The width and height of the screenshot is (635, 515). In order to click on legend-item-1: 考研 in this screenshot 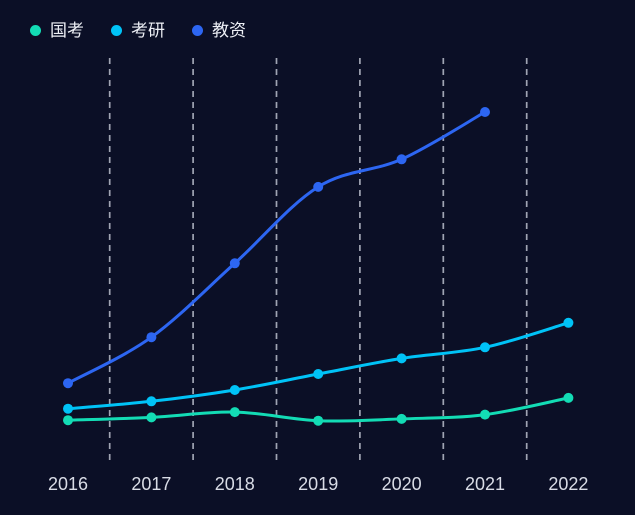, I will do `click(138, 30)`.